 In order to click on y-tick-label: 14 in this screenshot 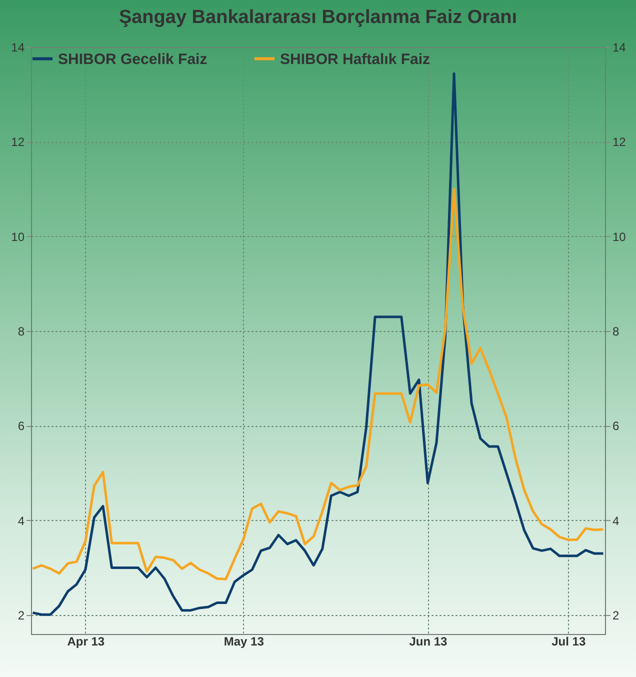, I will do `click(18, 47)`.